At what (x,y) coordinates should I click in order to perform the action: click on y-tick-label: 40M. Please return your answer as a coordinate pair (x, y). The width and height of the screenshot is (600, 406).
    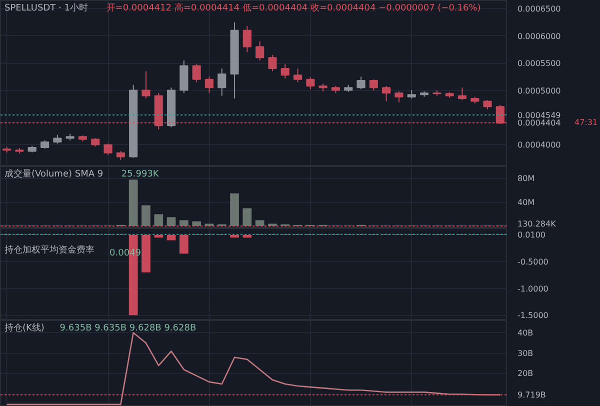
    Looking at the image, I should click on (526, 202).